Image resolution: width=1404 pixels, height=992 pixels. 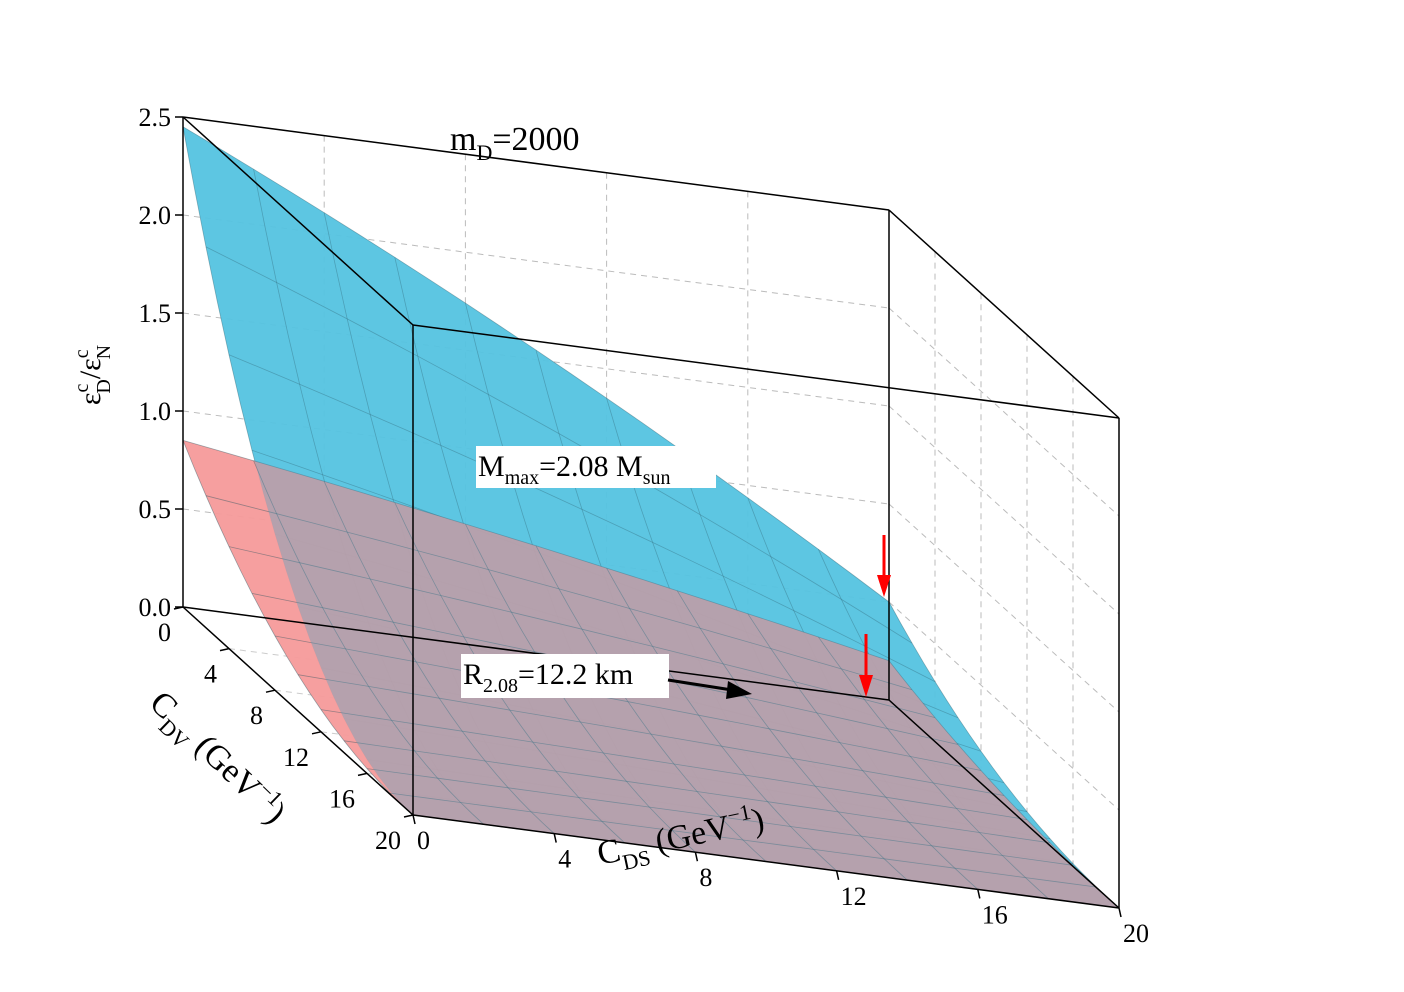 What do you see at coordinates (82, 353) in the screenshot?
I see `z-label-sup2: c` at bounding box center [82, 353].